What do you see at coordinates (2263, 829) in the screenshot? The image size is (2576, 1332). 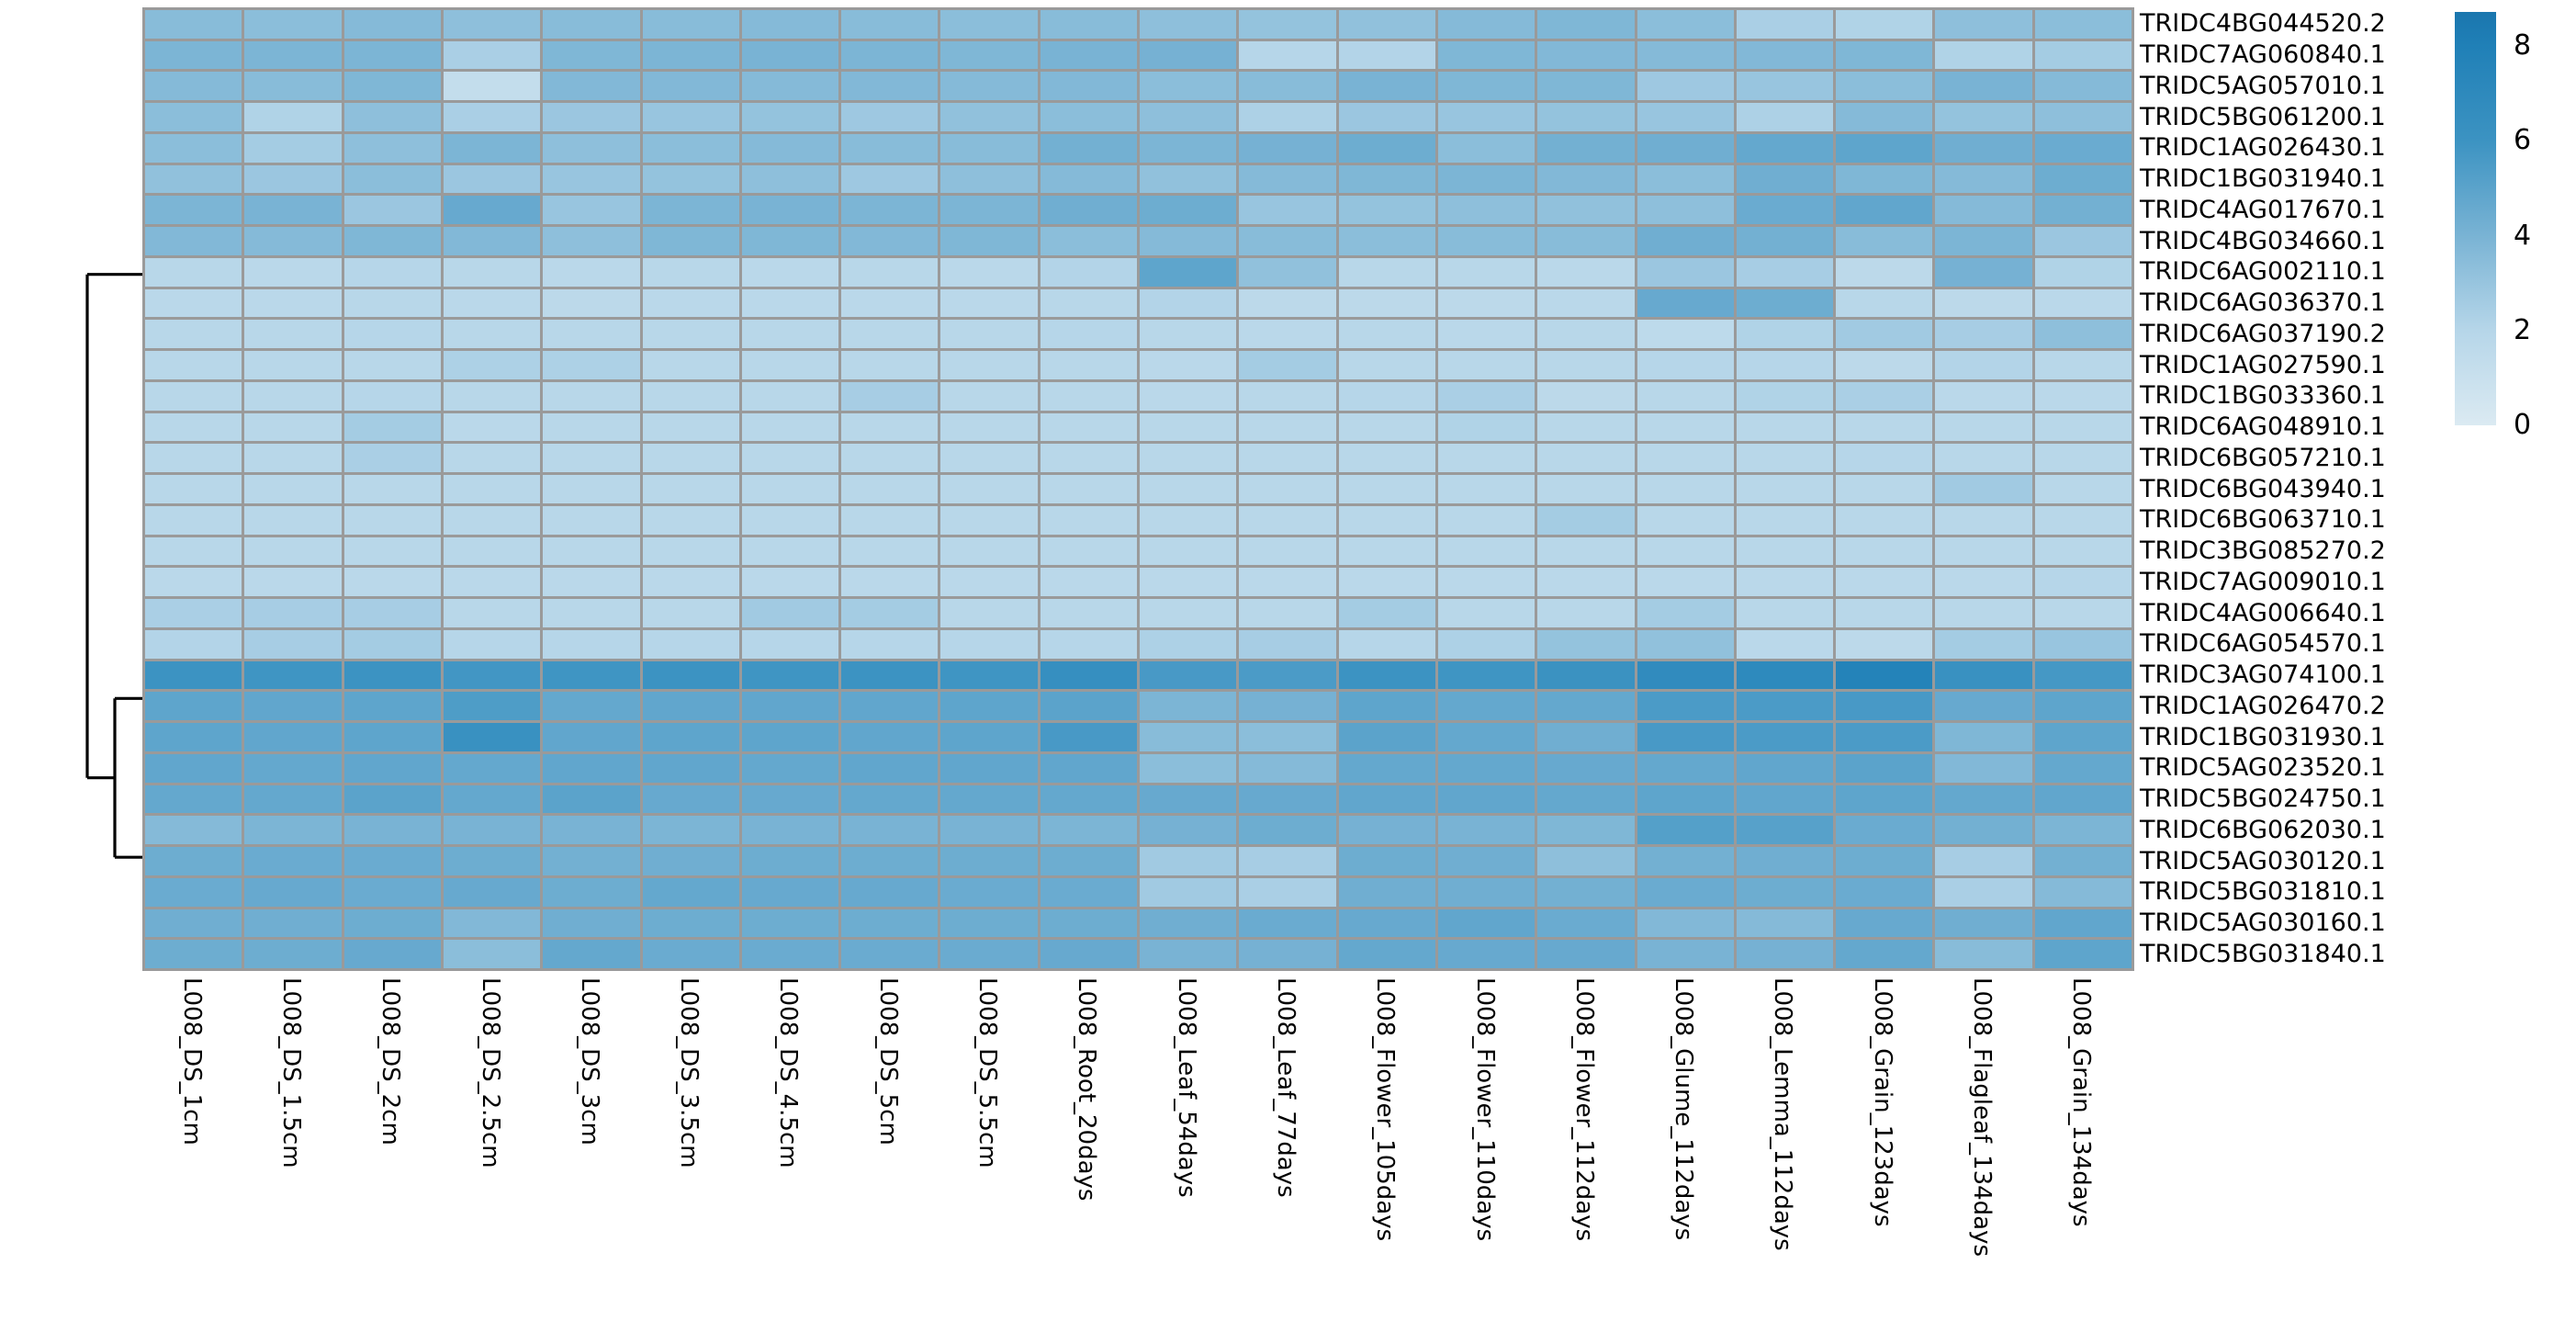 I see `row-label: TRIDC6BG062030.1` at bounding box center [2263, 829].